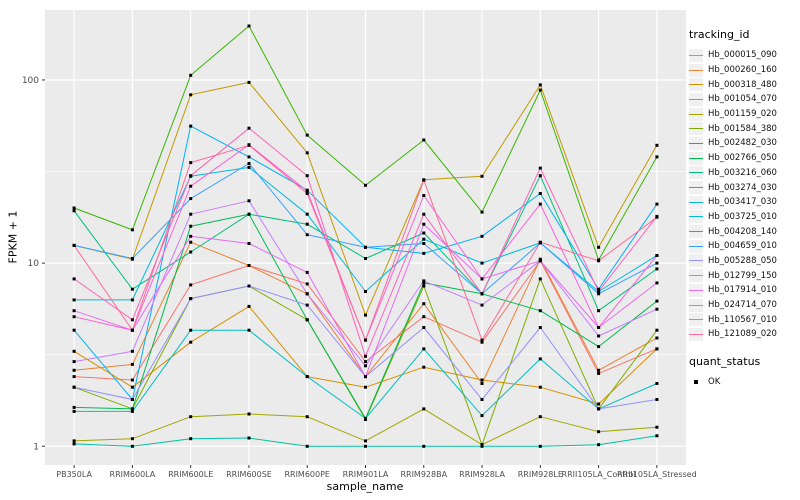 The height and width of the screenshot is (500, 800). I want to click on legend-item-label: Hb_002482_030, so click(742, 143).